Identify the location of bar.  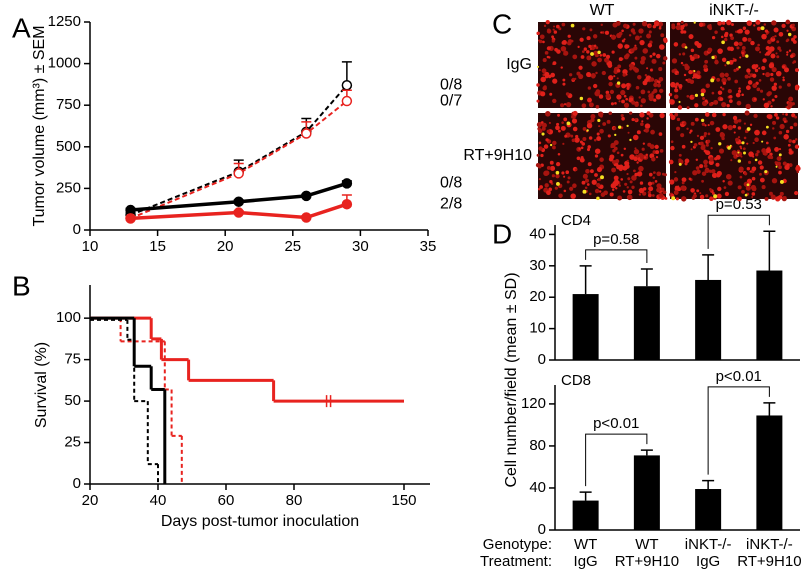
(708, 319).